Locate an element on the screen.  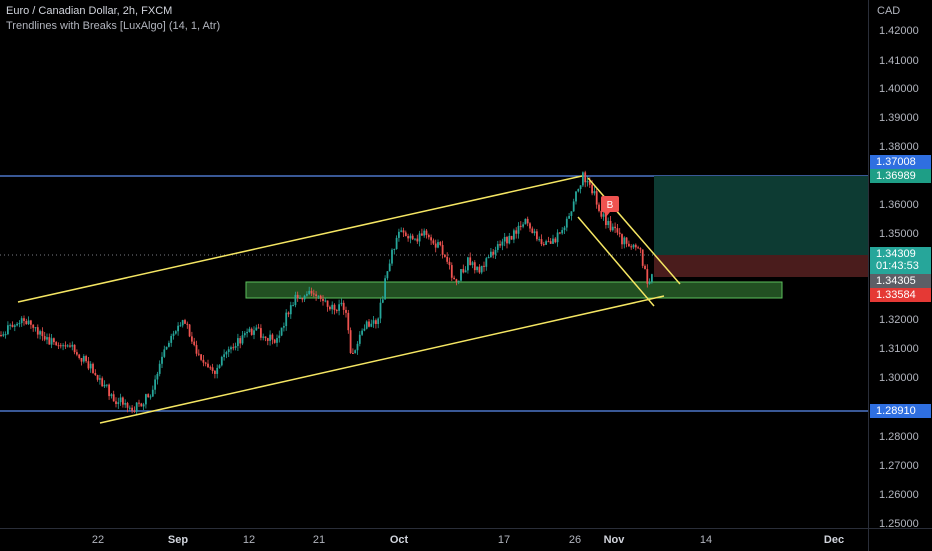
target-zone is located at coordinates (761, 215).